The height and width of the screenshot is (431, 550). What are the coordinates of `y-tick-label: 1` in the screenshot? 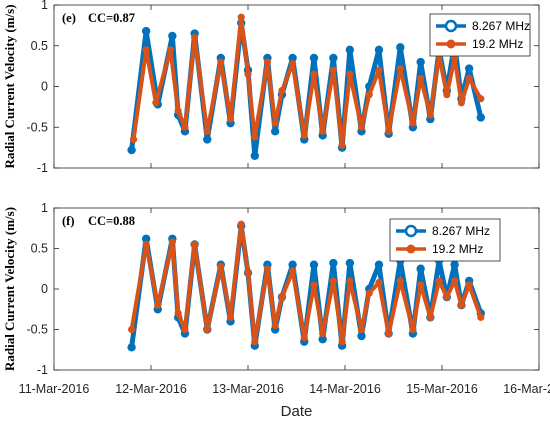 It's located at (44, 208).